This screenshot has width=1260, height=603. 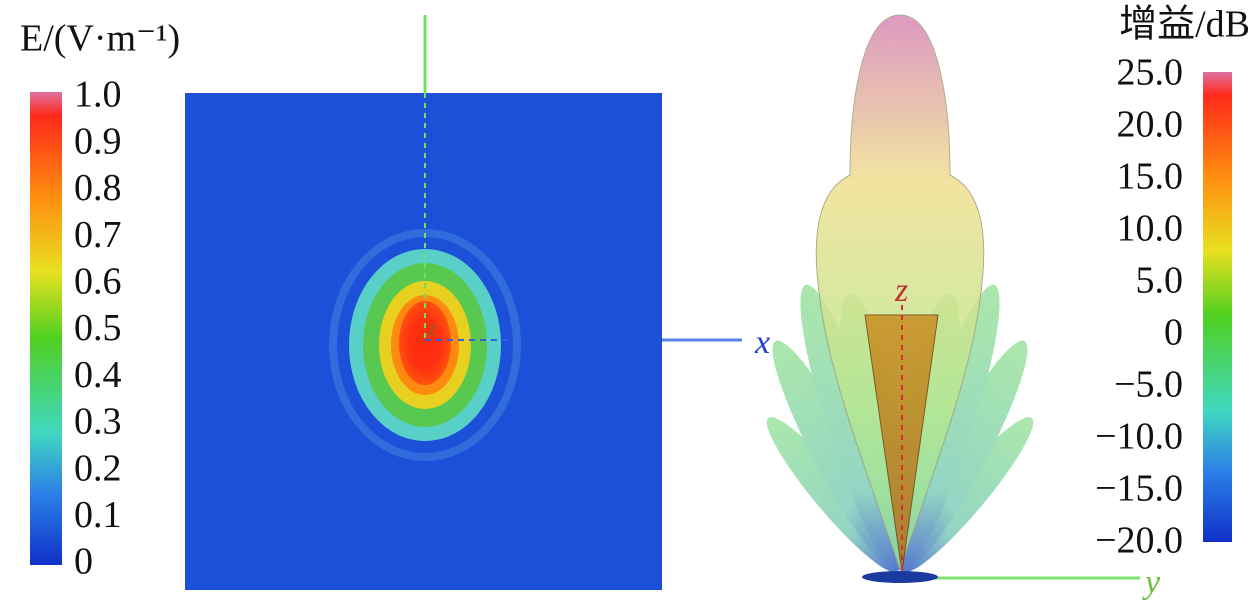 What do you see at coordinates (1160, 281) in the screenshot?
I see `colorbar-tick-label: 5.0` at bounding box center [1160, 281].